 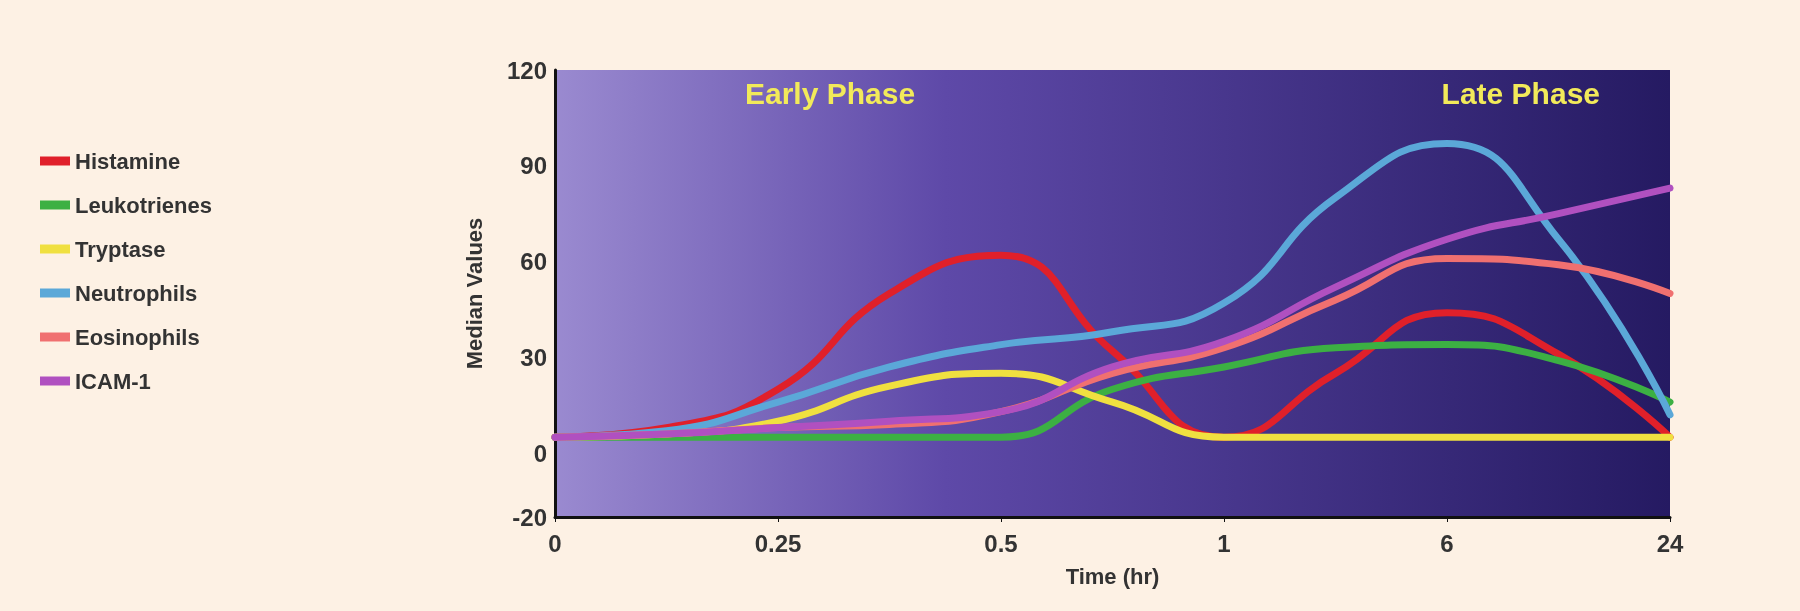 What do you see at coordinates (778, 543) in the screenshot?
I see `x-tick-label: 0.25` at bounding box center [778, 543].